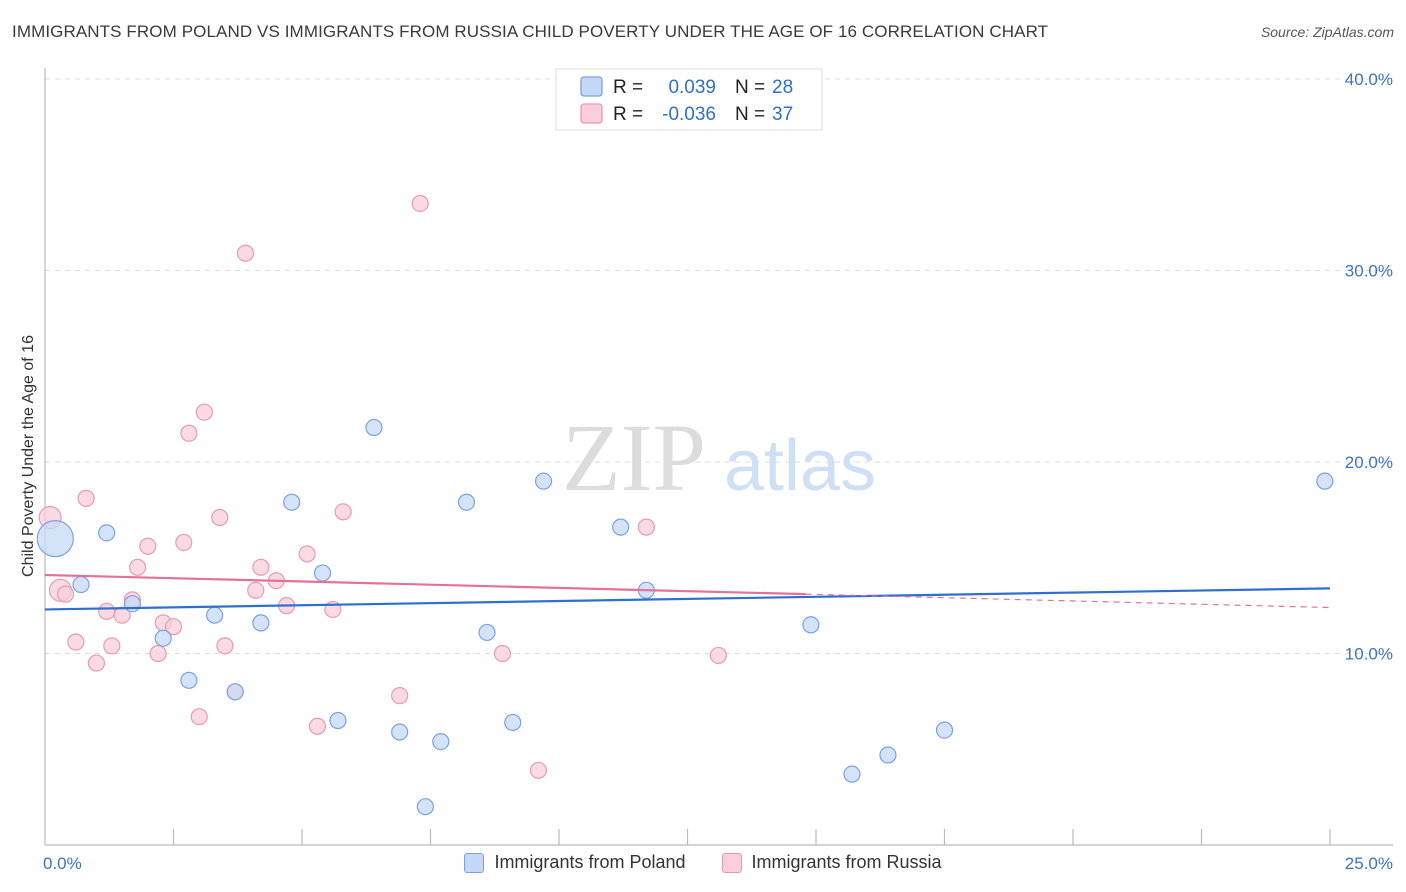  I want to click on legend-n-label-russia: N =, so click(750, 114).